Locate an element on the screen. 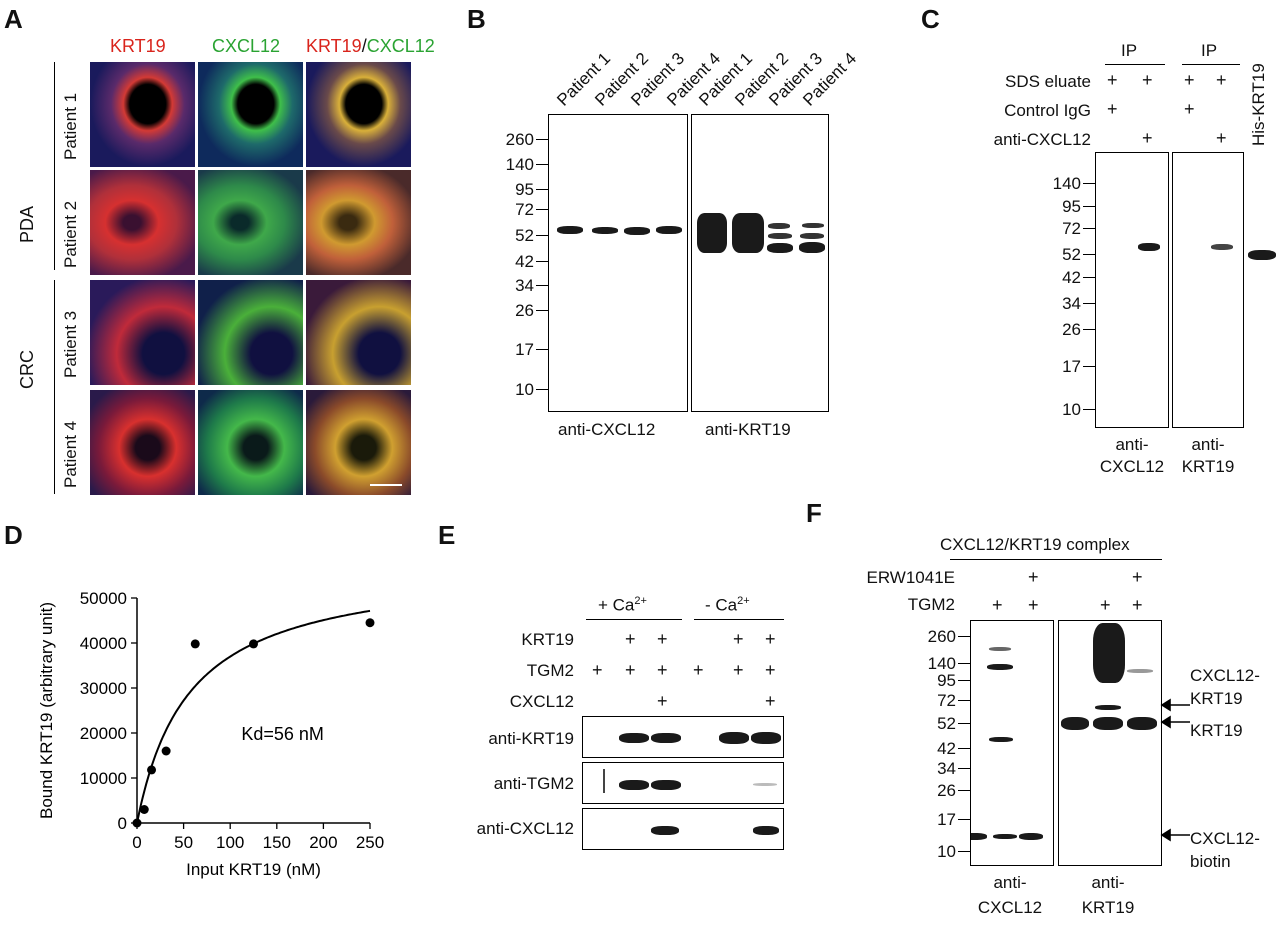 The width and height of the screenshot is (1280, 925). group-label-crc: CRC is located at coordinates (27, 369).